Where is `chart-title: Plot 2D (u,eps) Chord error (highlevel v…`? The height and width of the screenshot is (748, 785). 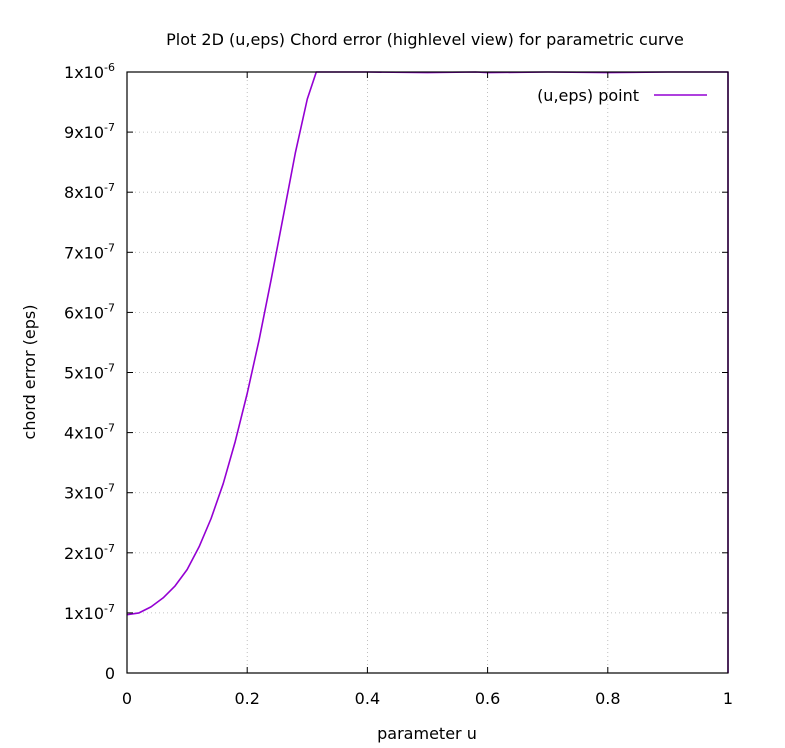
chart-title: Plot 2D (u,eps) Chord error (highlevel v… is located at coordinates (425, 39).